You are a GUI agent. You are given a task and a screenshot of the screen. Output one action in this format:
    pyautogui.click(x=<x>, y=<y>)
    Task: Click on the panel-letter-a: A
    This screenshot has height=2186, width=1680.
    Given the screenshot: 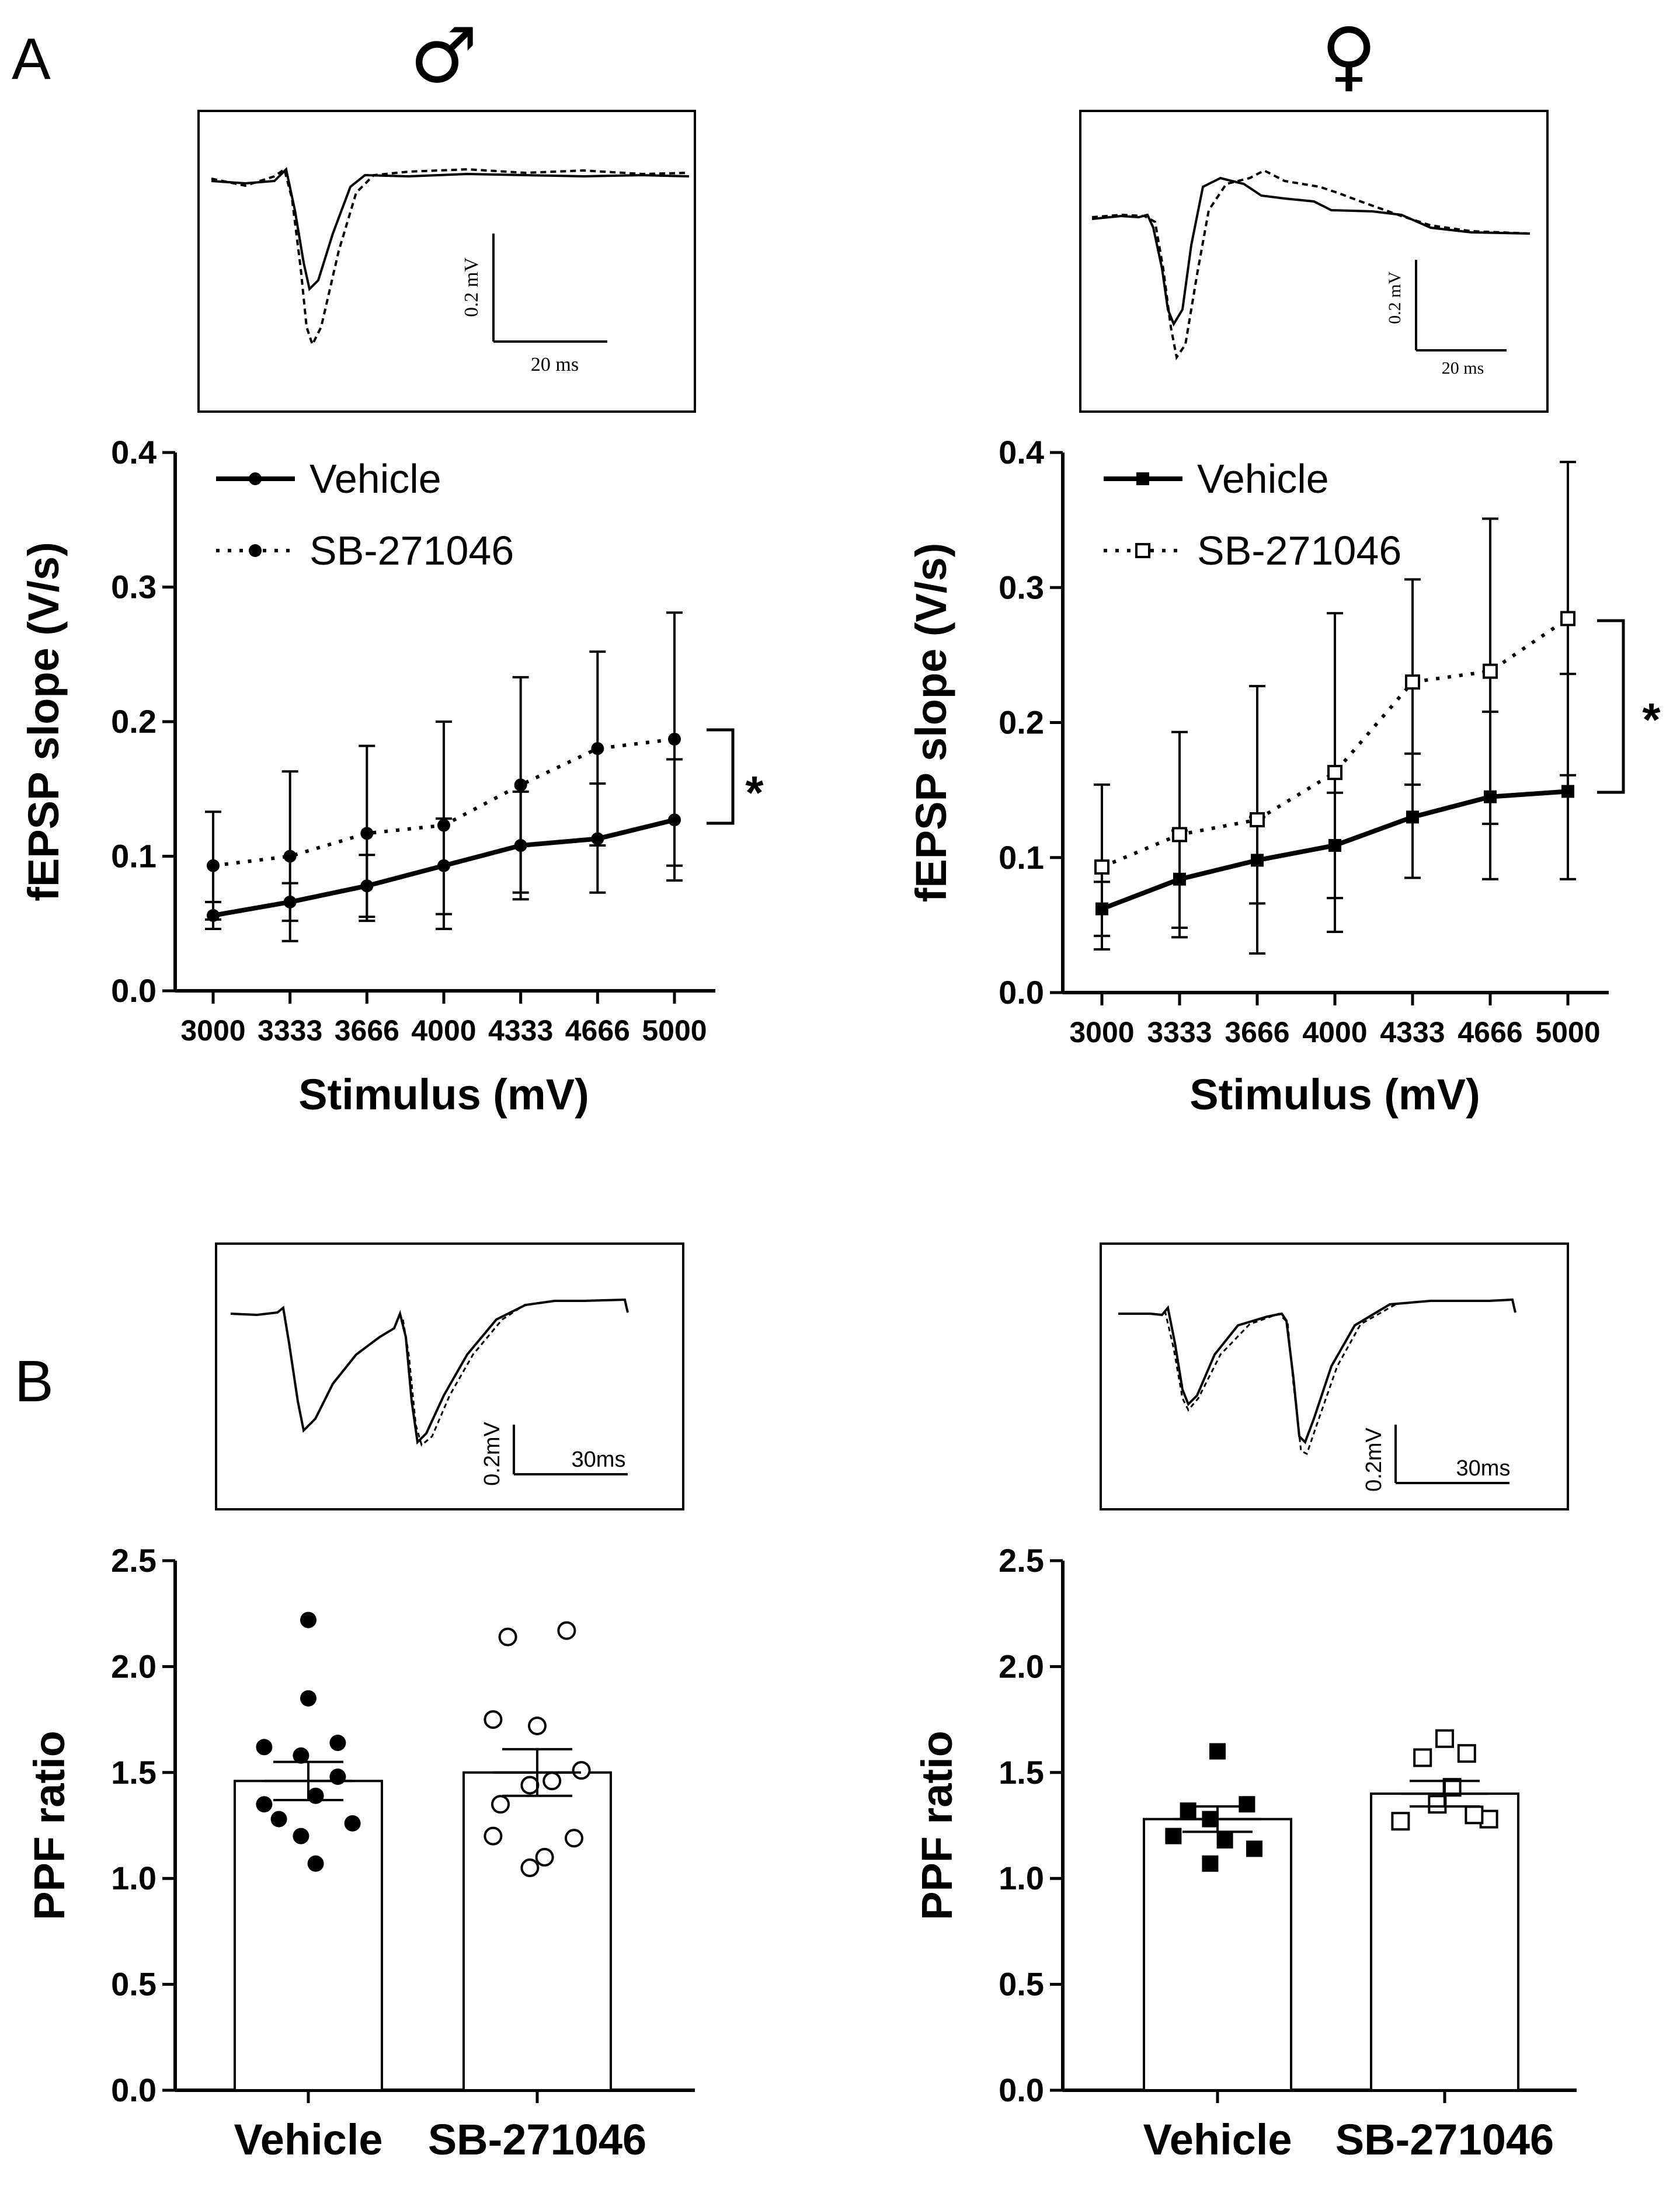 What is the action you would take?
    pyautogui.click(x=31, y=59)
    